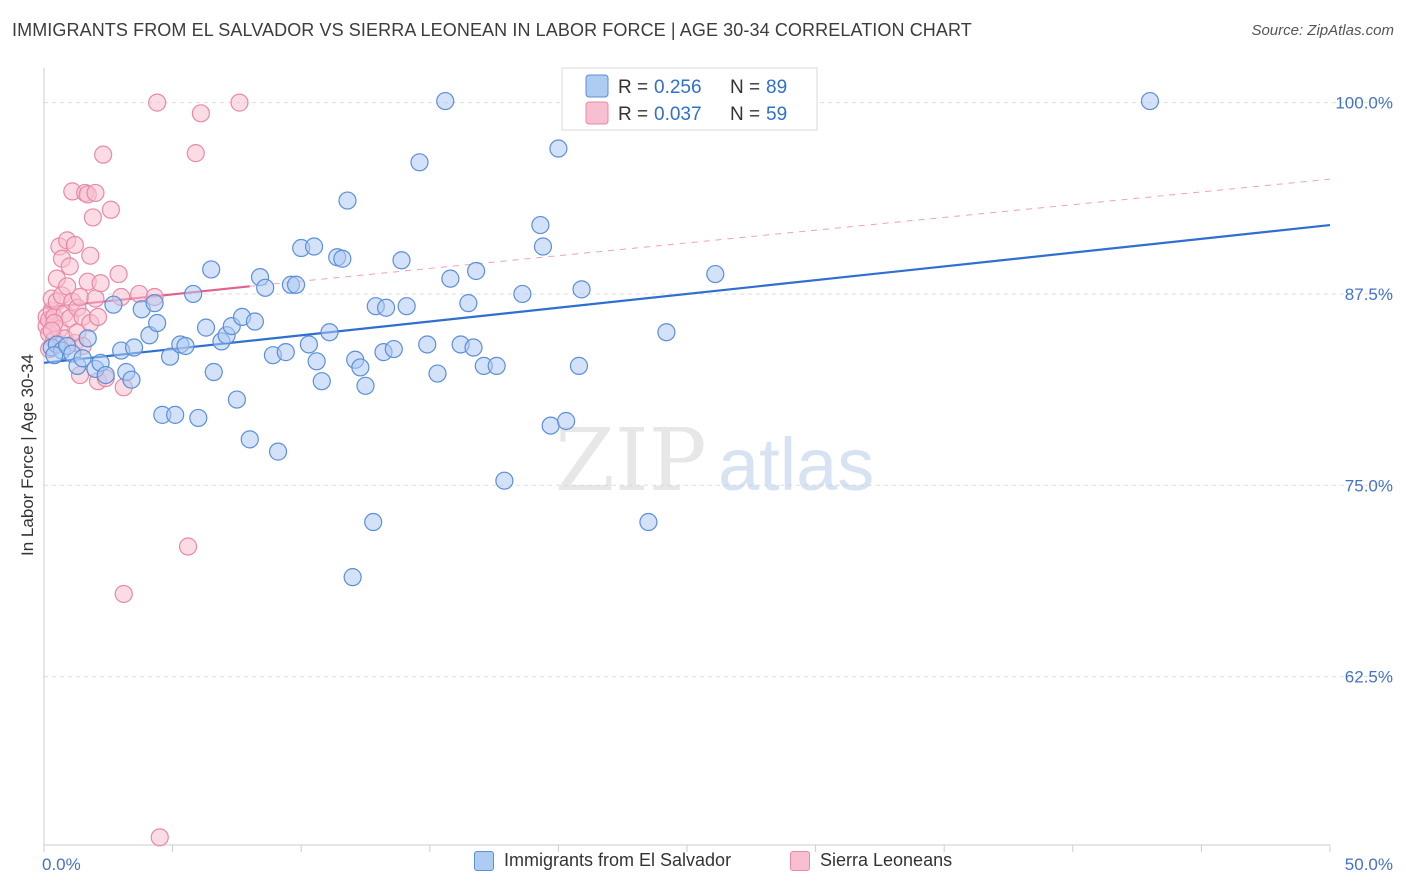 The width and height of the screenshot is (1406, 892). What do you see at coordinates (633, 87) in the screenshot?
I see `legend-r-label-1: R =` at bounding box center [633, 87].